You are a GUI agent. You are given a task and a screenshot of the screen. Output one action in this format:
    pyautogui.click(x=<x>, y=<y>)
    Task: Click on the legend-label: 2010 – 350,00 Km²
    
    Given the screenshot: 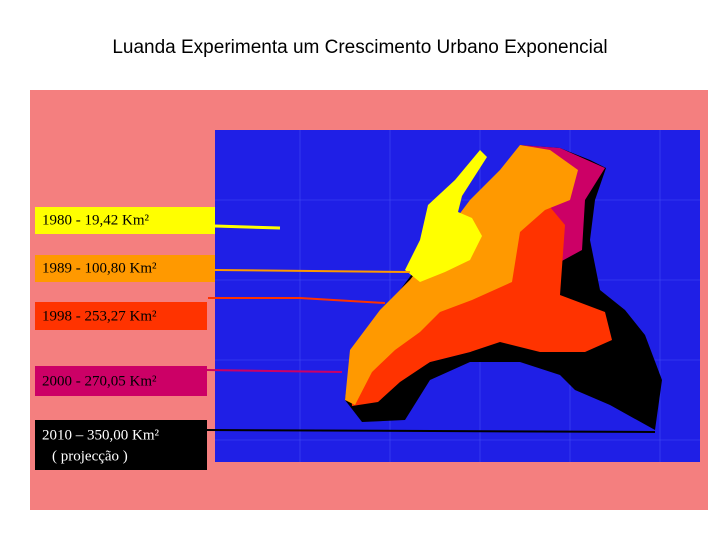 What is the action you would take?
    pyautogui.click(x=101, y=435)
    